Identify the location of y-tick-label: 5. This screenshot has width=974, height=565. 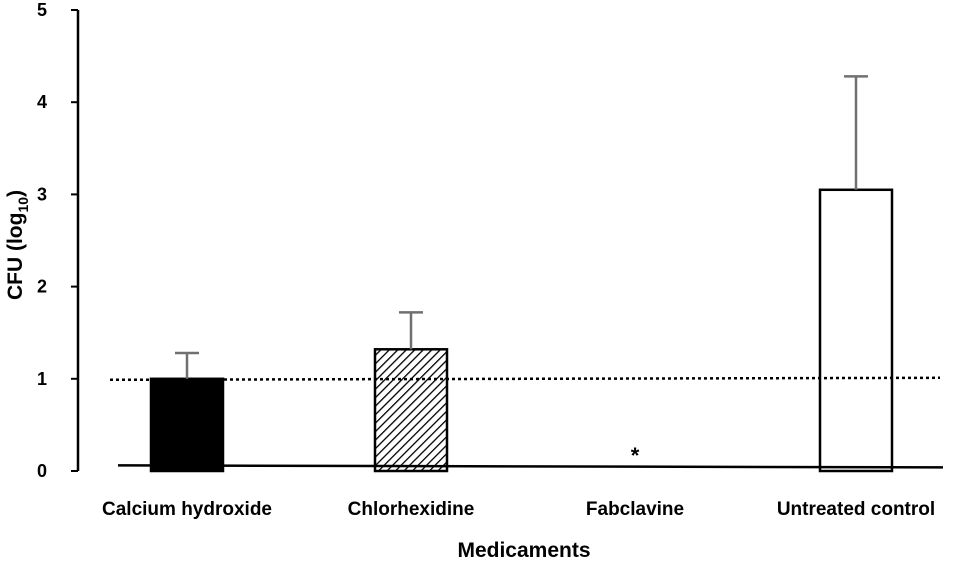
(42, 10).